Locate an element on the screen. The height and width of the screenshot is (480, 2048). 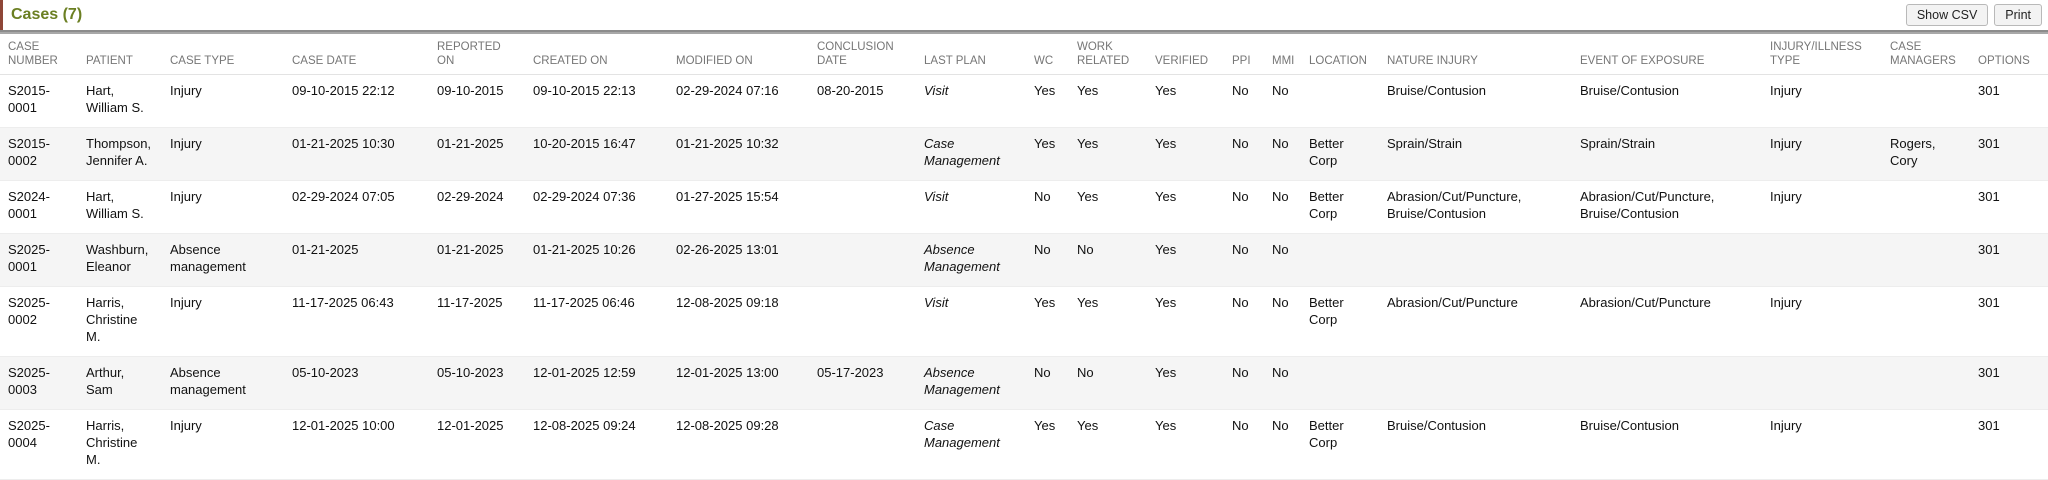
cell-modified-on: 02-26-2025 13:01 is located at coordinates (738, 260).